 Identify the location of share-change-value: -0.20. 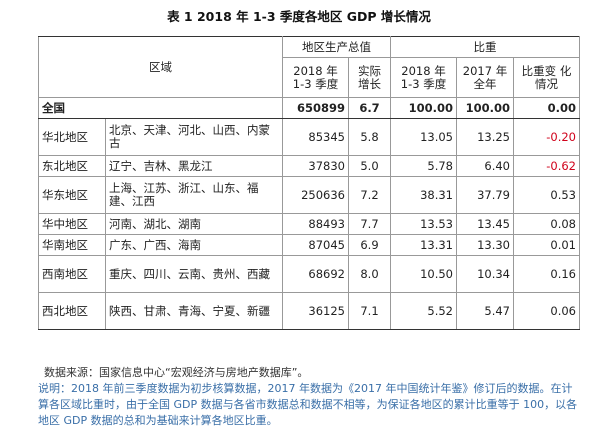
(546, 137).